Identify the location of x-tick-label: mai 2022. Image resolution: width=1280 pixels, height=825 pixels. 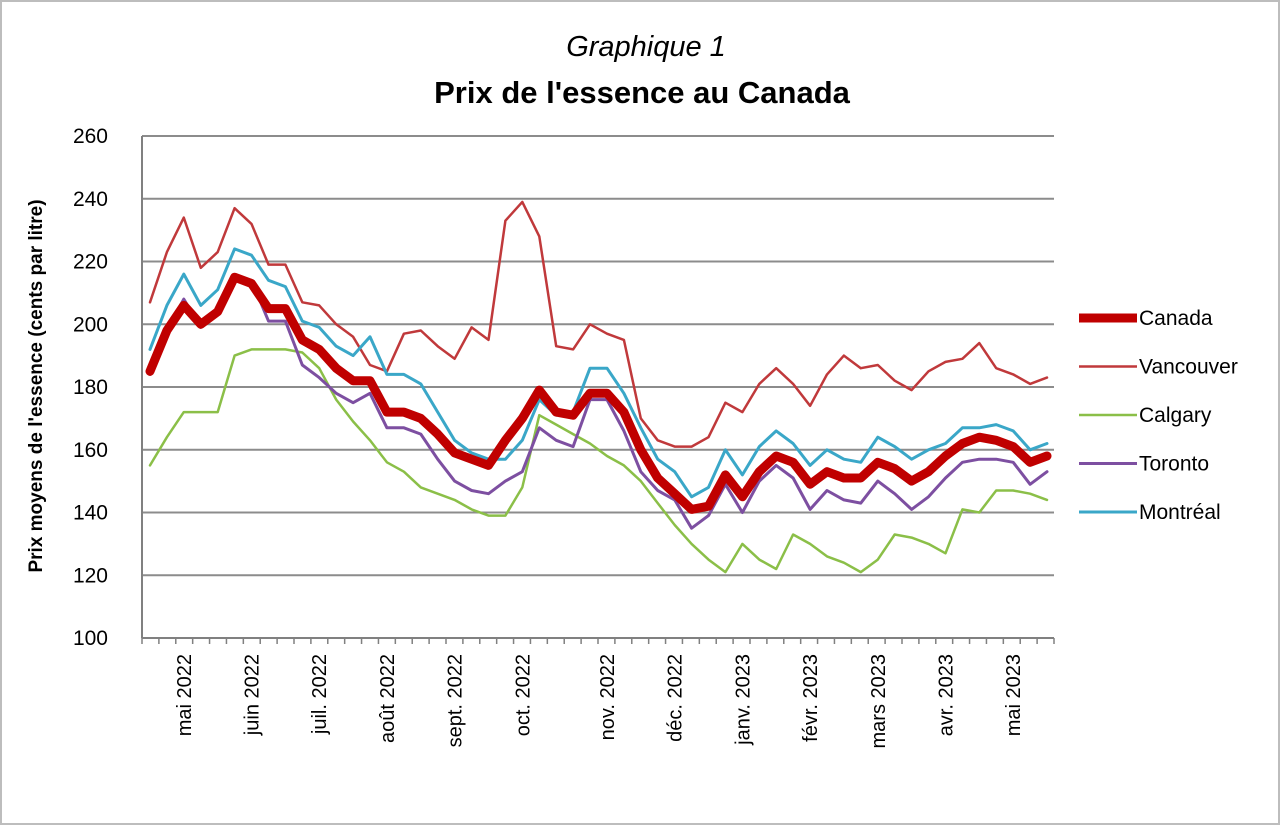
(185, 695).